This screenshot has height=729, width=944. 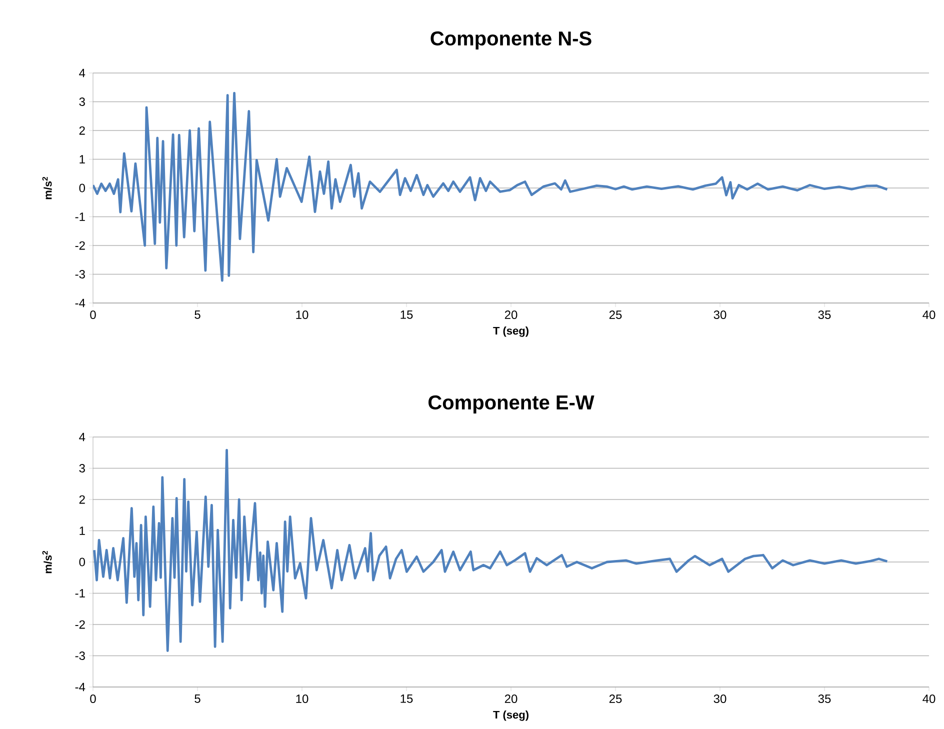 I want to click on chart-title: Componente N-S, so click(x=511, y=40).